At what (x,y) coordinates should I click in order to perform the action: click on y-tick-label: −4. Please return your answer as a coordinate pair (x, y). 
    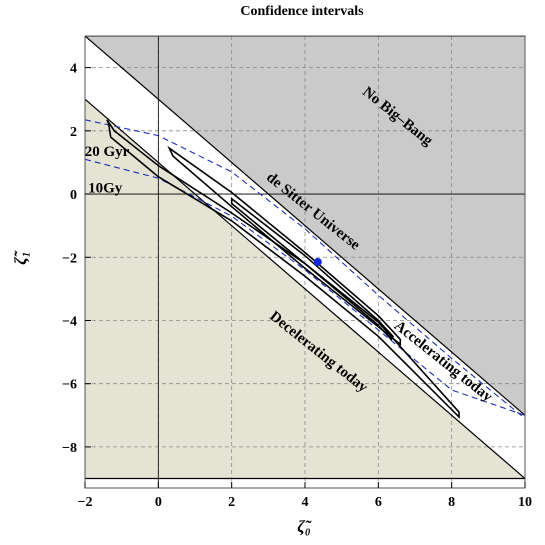
    Looking at the image, I should click on (69, 321).